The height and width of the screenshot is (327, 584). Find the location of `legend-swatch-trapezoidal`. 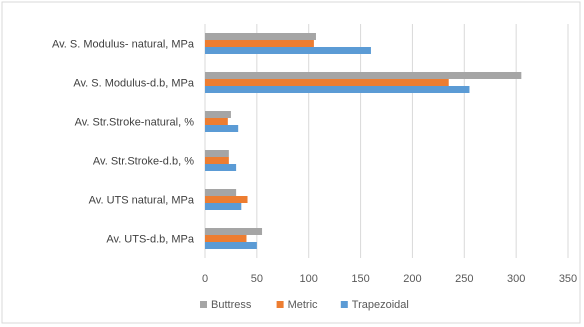

legend-swatch-trapezoidal is located at coordinates (344, 304).